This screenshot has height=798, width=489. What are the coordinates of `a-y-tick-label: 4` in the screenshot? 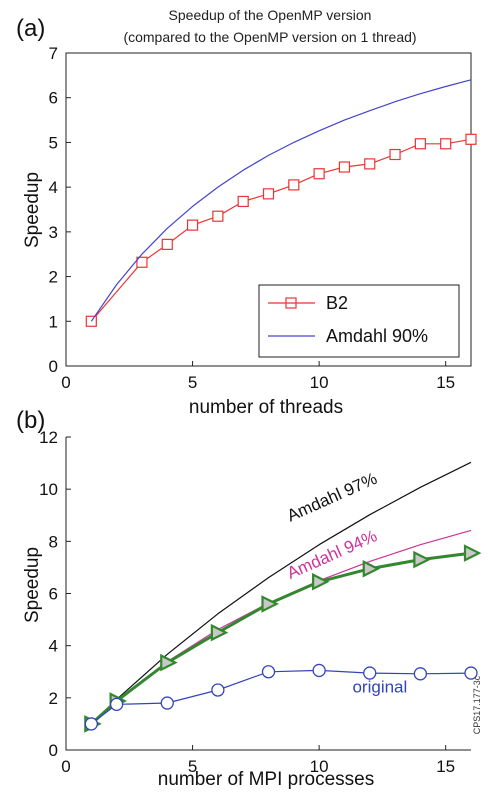 It's located at (53, 187).